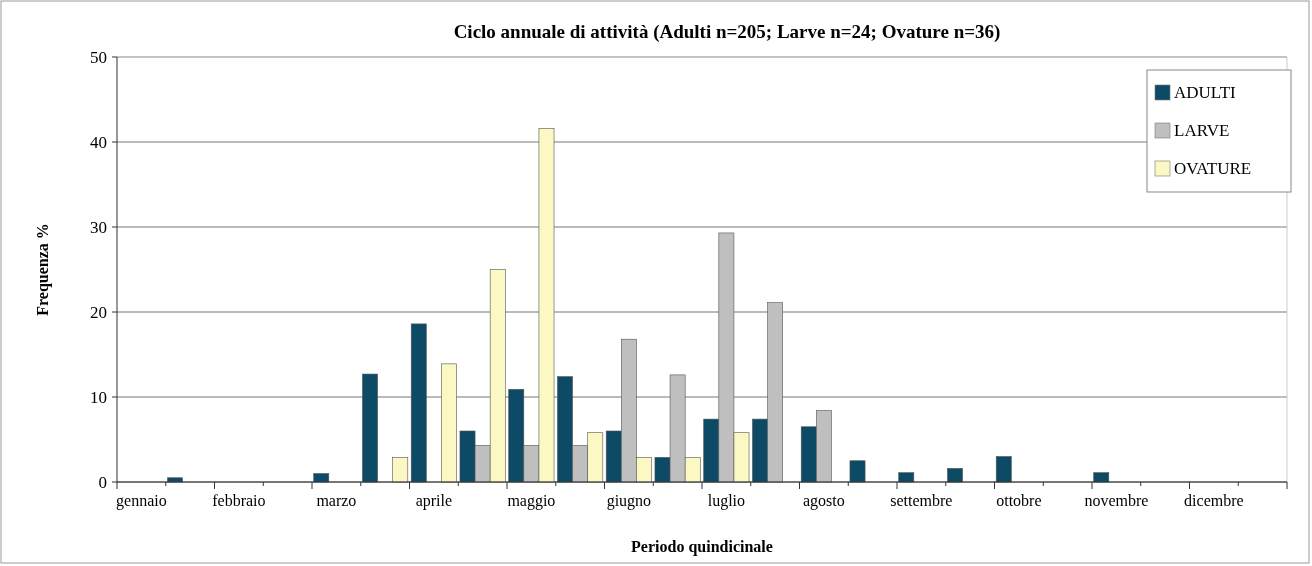 The height and width of the screenshot is (566, 1312). Describe the element at coordinates (531, 501) in the screenshot. I see `x-tick-label: maggio` at that location.